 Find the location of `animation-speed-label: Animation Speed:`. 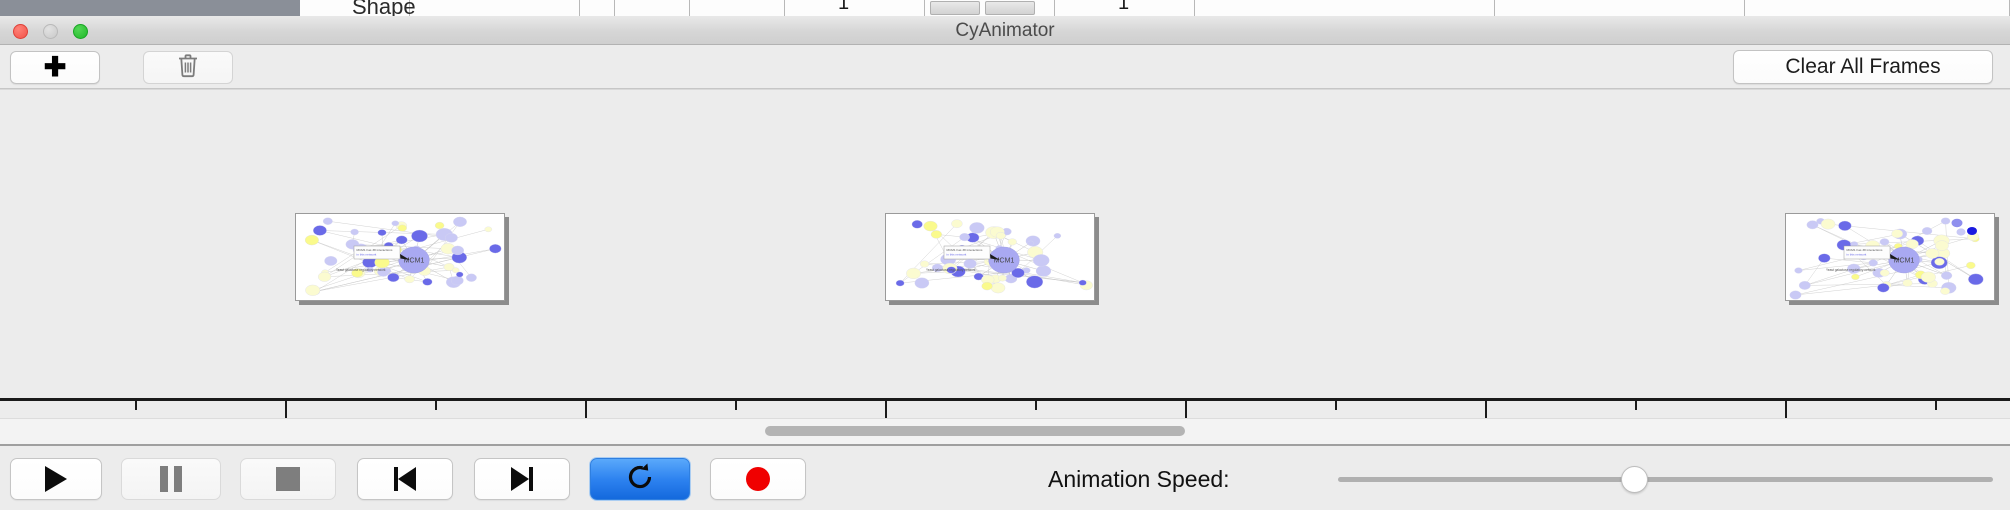

animation-speed-label: Animation Speed: is located at coordinates (1139, 479).